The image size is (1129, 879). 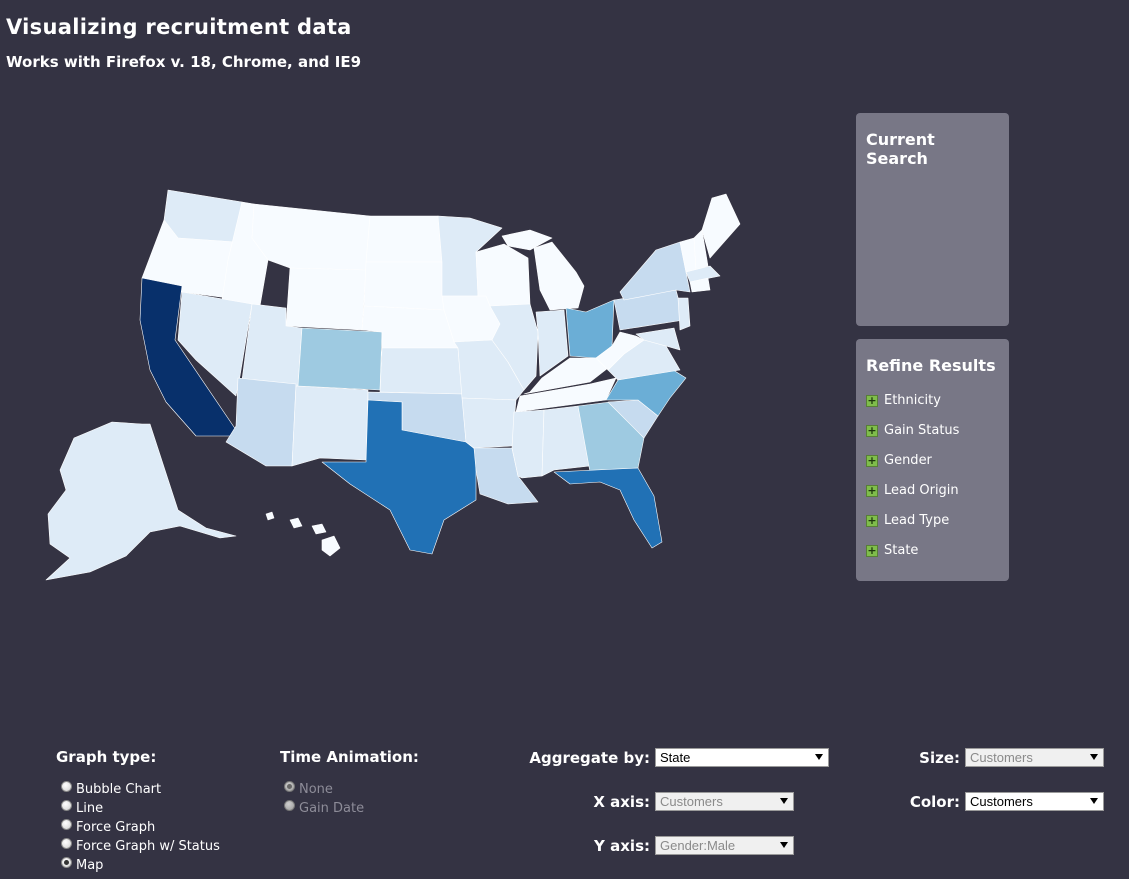 I want to click on refine-item-gender: + Gender, so click(x=932, y=468).